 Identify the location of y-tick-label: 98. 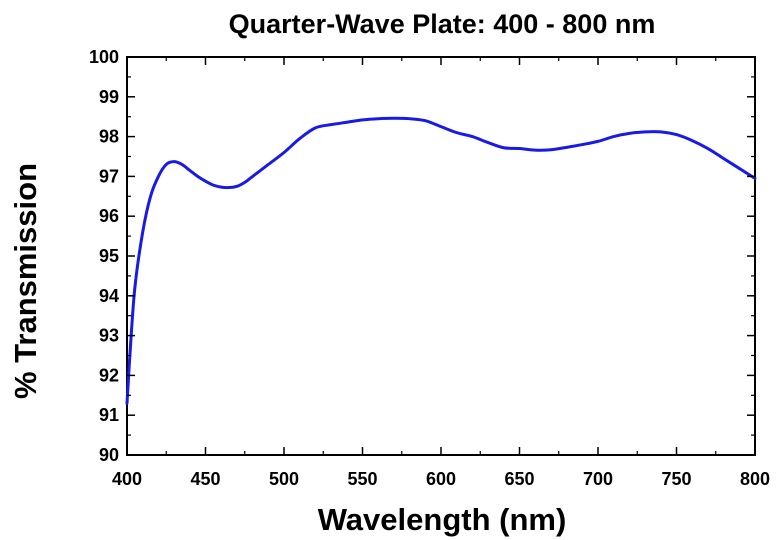
(109, 137).